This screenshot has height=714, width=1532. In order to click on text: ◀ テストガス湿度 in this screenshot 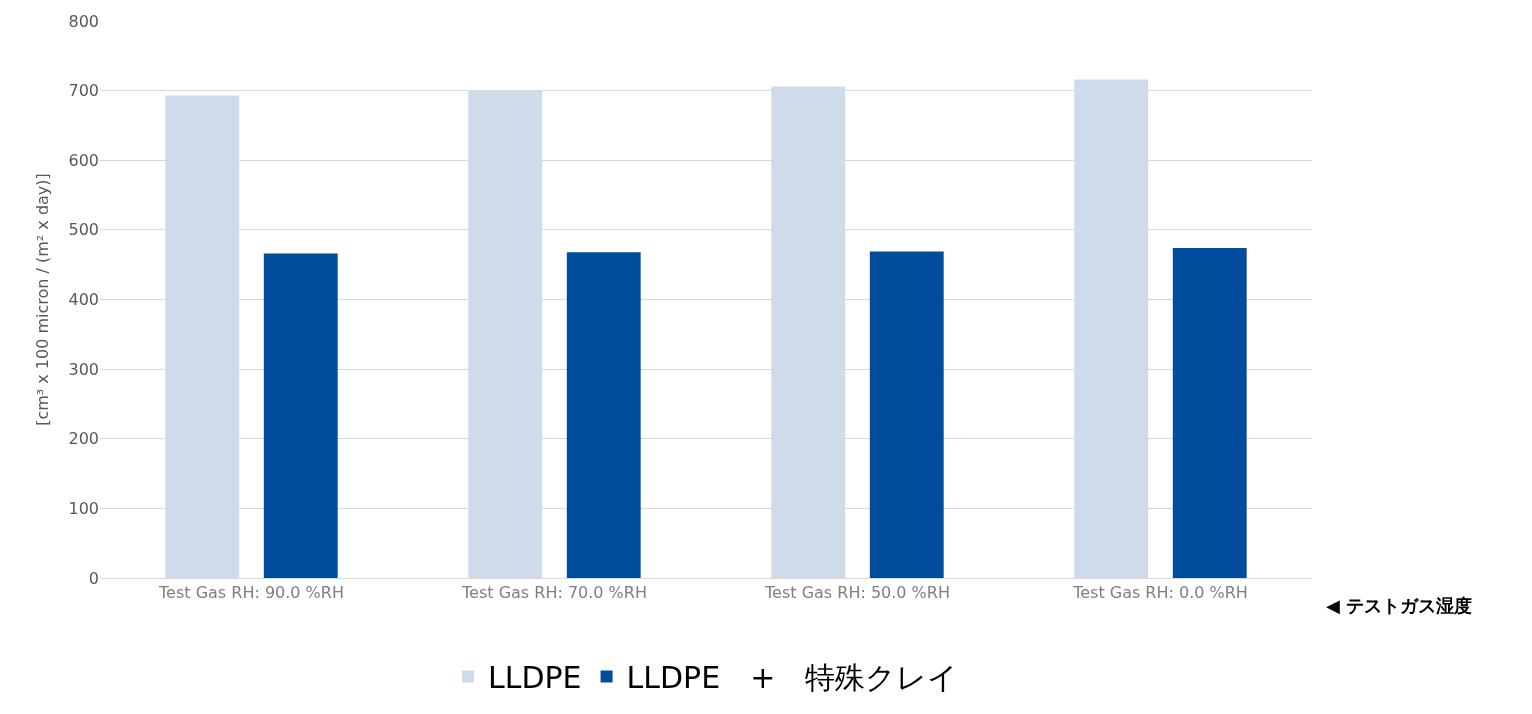, I will do `click(1399, 605)`.